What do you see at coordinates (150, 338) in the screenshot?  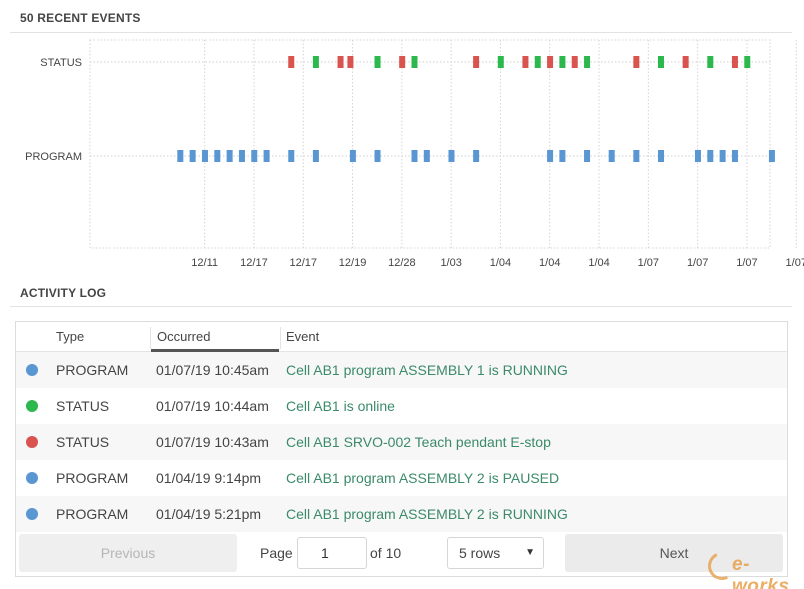 I see `column-separator` at bounding box center [150, 338].